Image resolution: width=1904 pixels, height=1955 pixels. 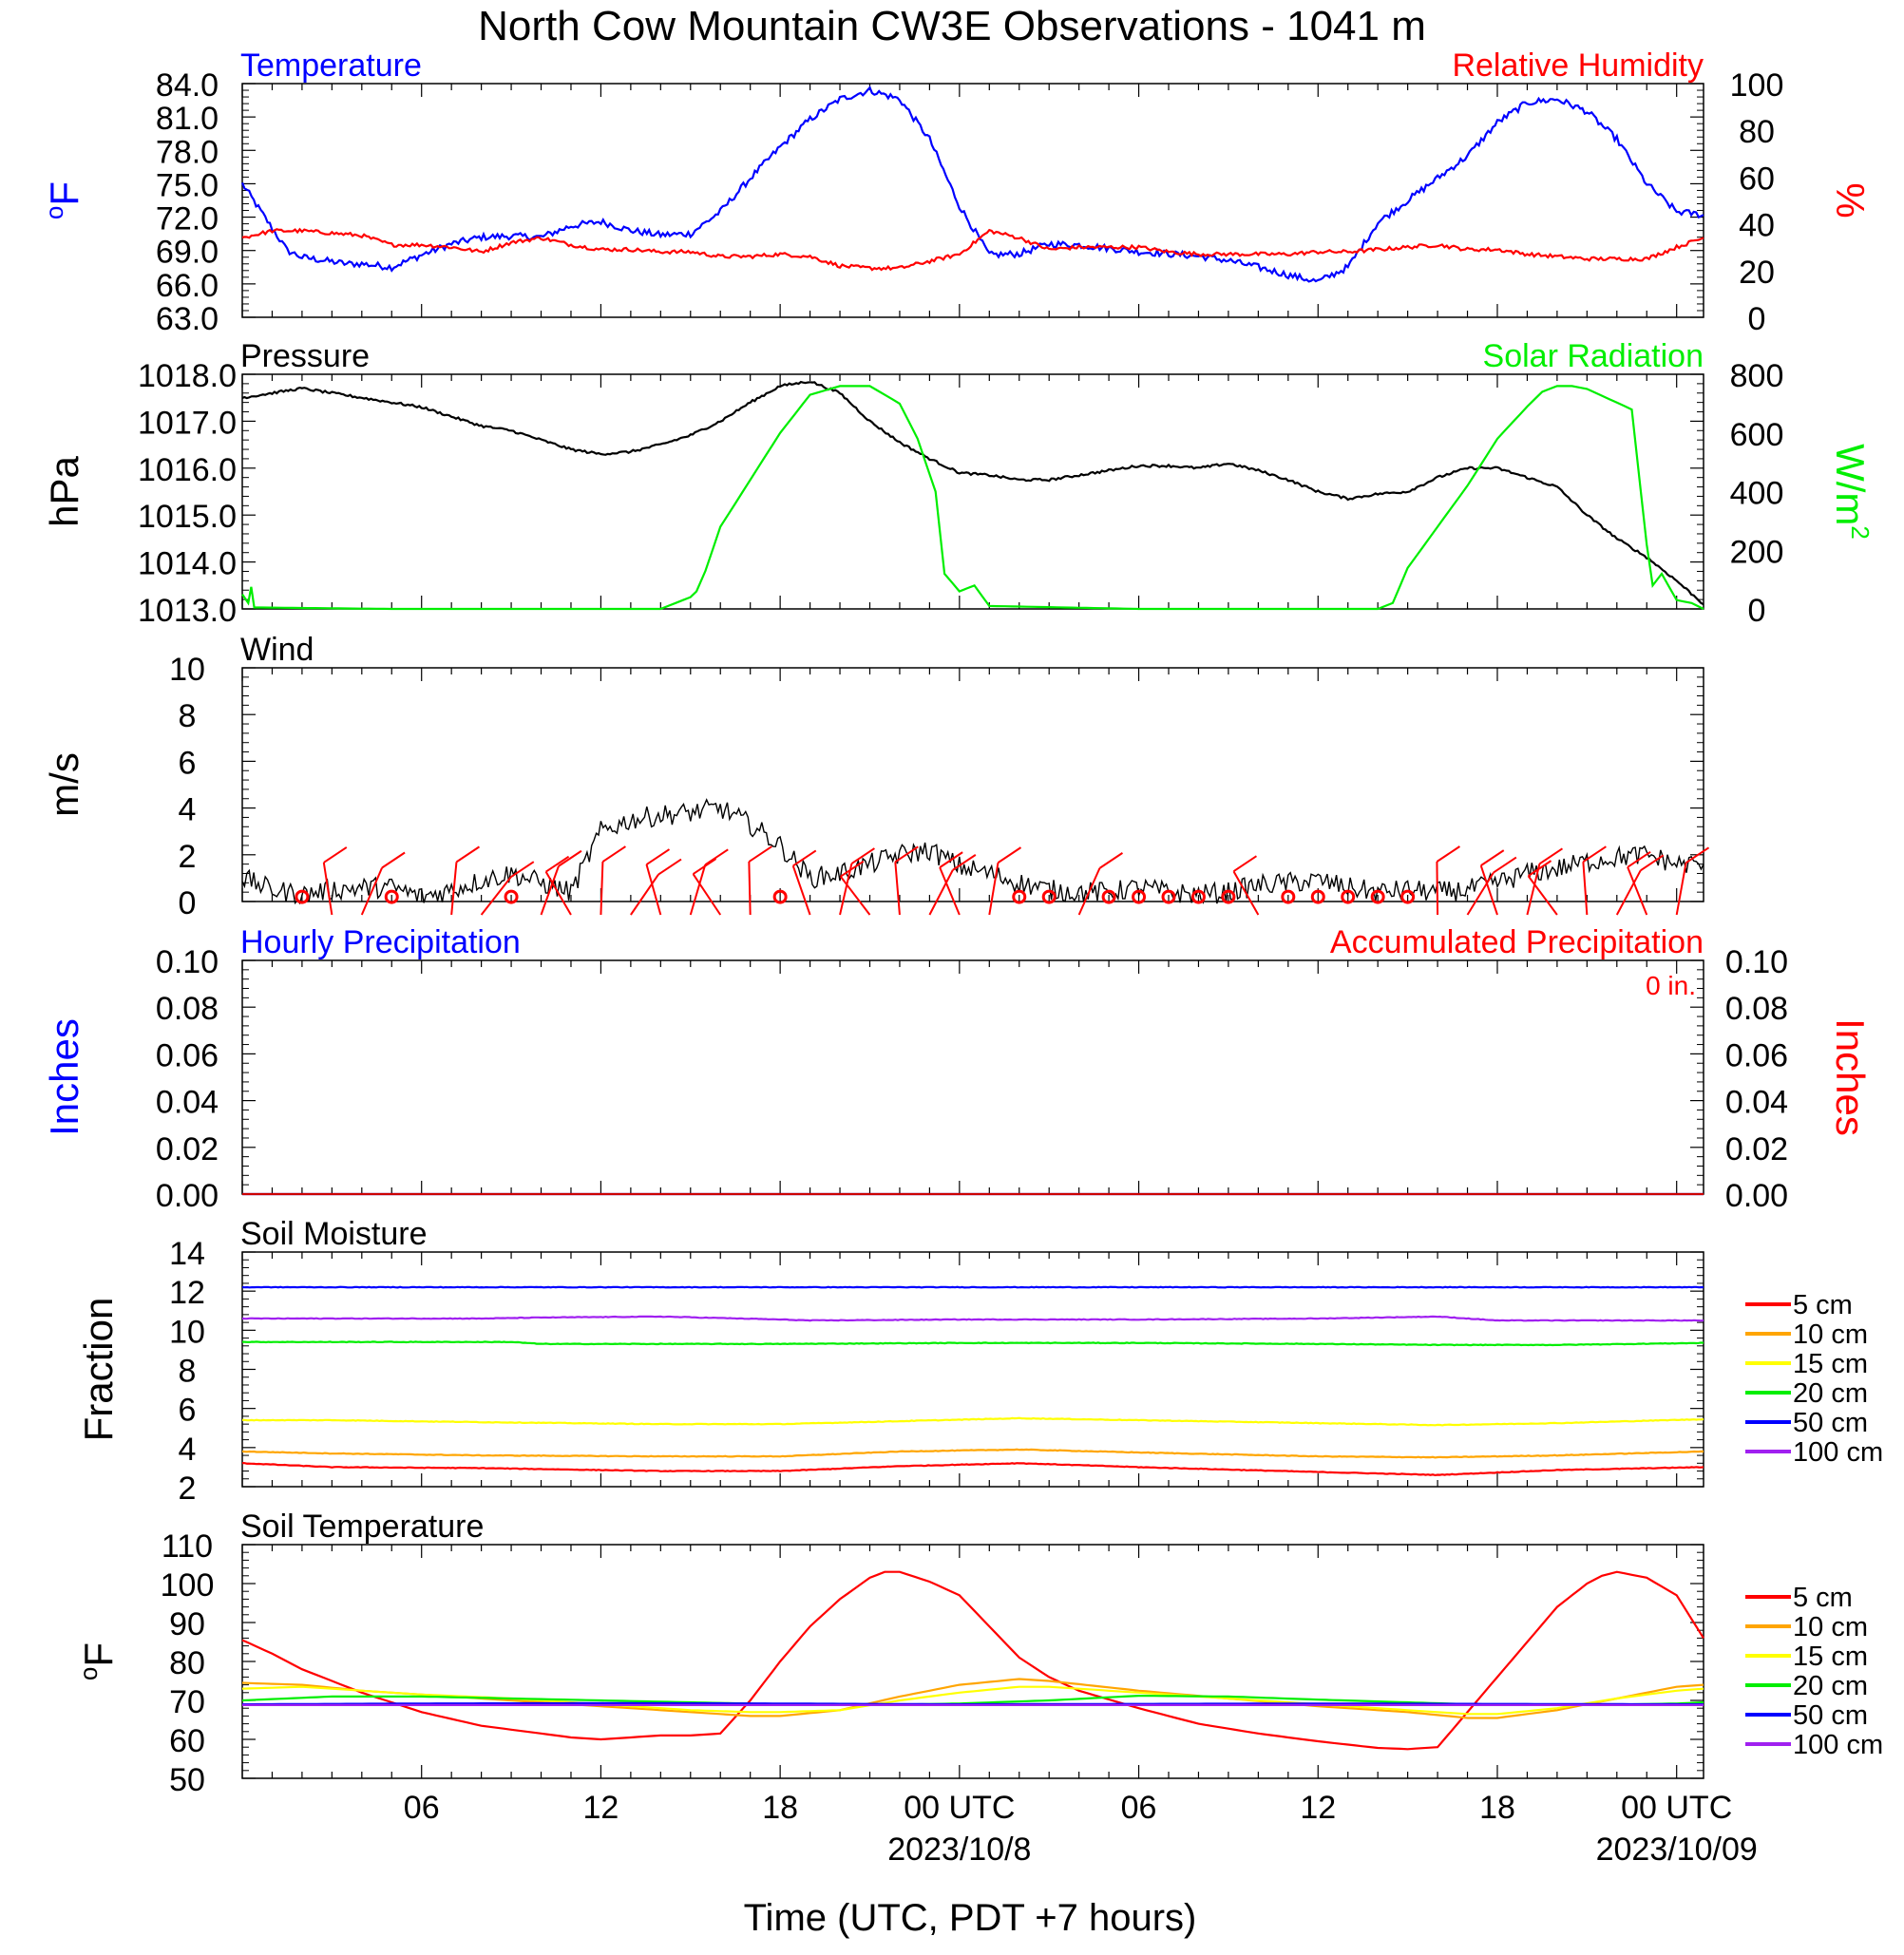 I want to click on panel-3: 0 2 4 6 8 10 Wind m/s, so click(x=876, y=776).